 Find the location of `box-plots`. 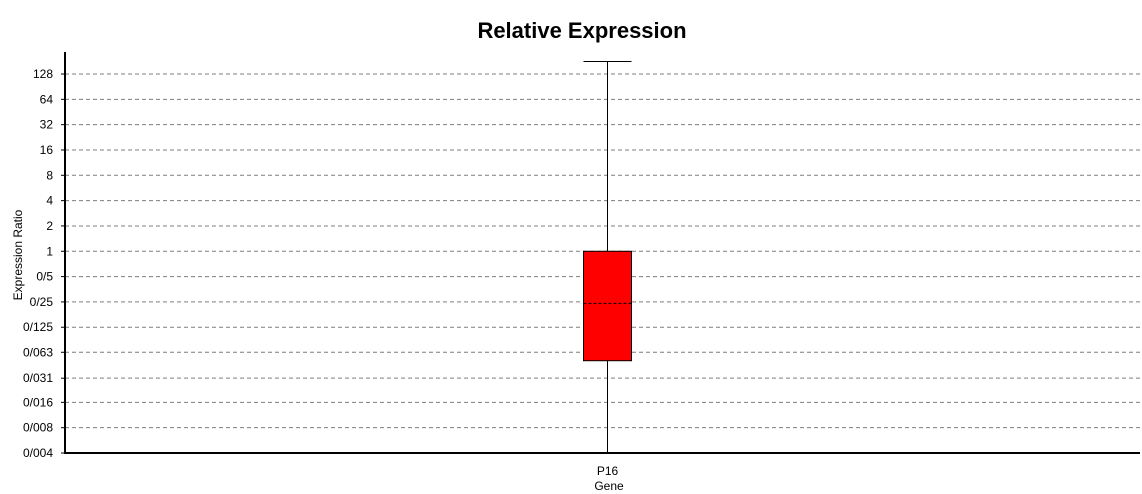

box-plots is located at coordinates (607, 257).